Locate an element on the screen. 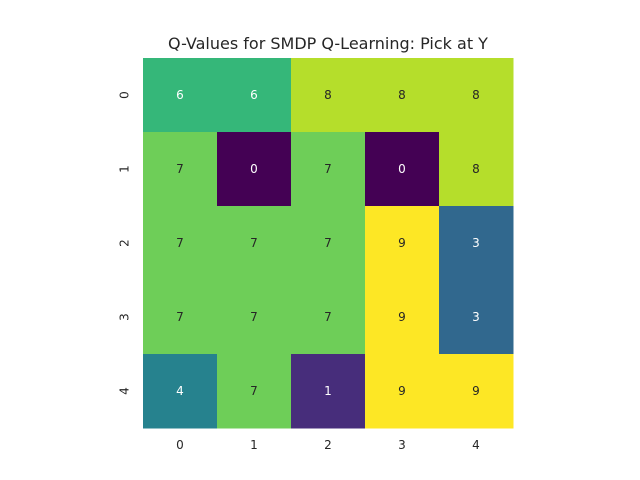 This screenshot has height=480, width=640. y-tick-label: 0 is located at coordinates (125, 95).